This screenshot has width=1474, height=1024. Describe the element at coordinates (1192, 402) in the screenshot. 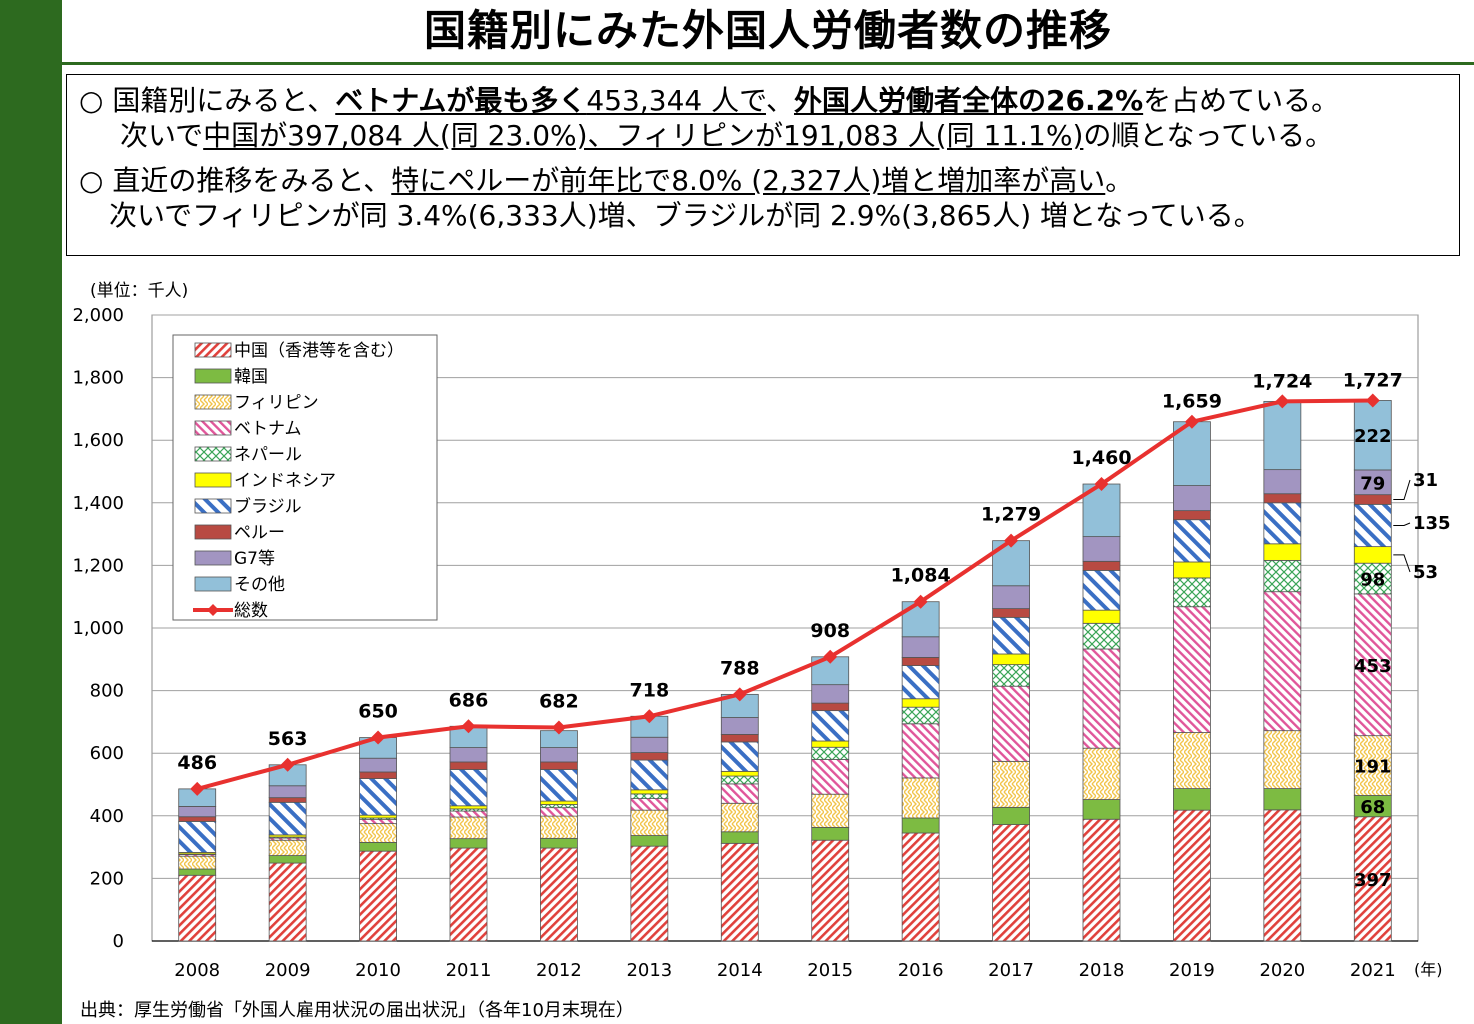

I see `total-label: 1,659` at that location.